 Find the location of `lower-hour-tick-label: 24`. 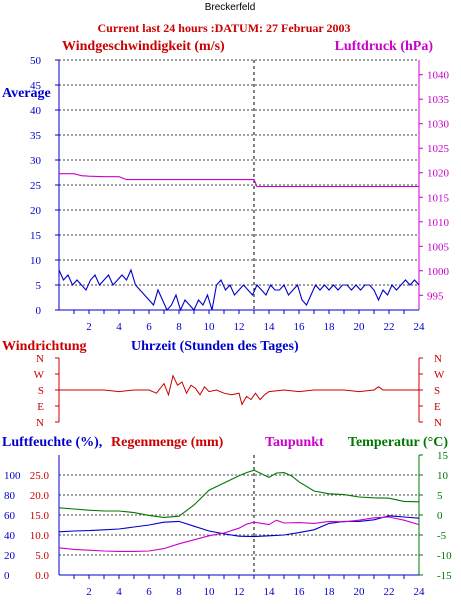

lower-hour-tick-label: 24 is located at coordinates (420, 592).